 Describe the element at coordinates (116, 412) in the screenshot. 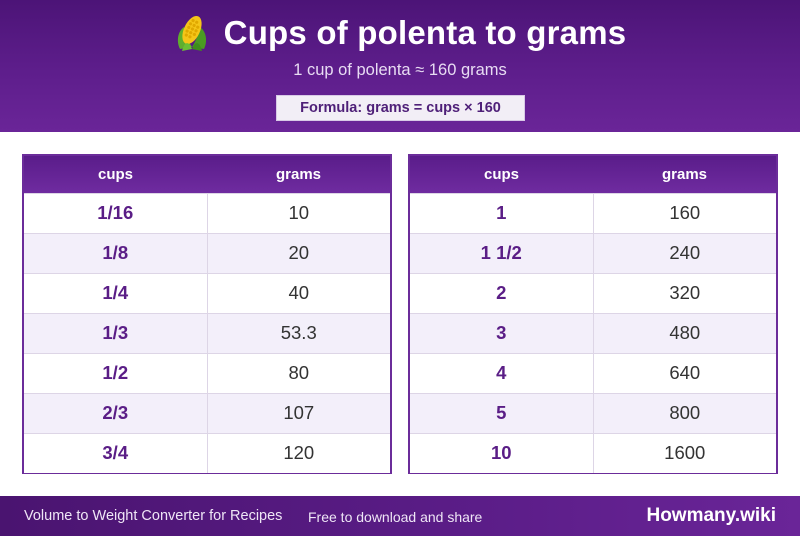

I see `cups-cell: 2/3` at that location.